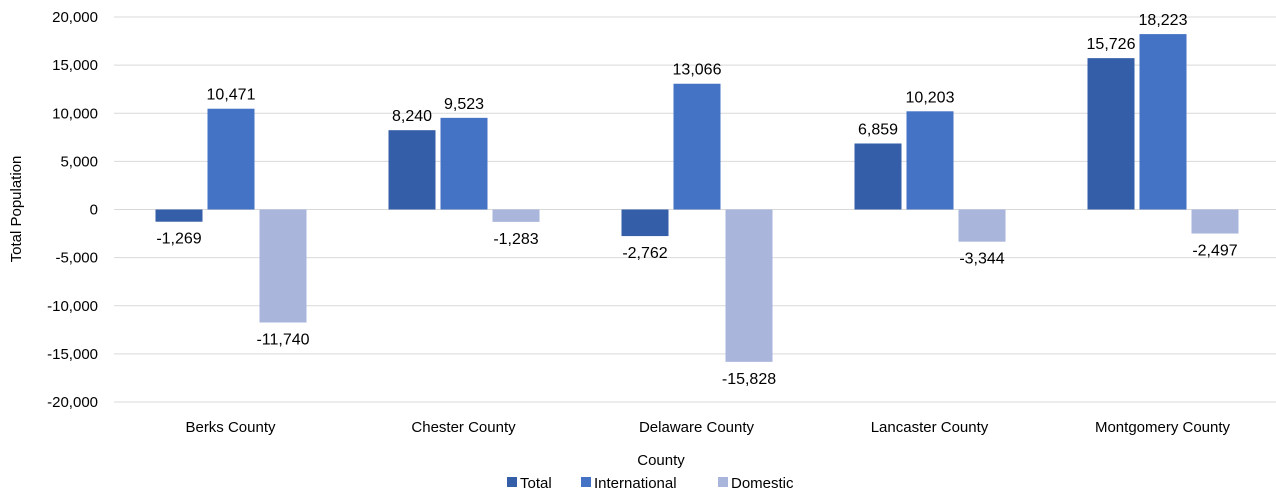  What do you see at coordinates (72, 306) in the screenshot?
I see `y-tick-label: -10,000` at bounding box center [72, 306].